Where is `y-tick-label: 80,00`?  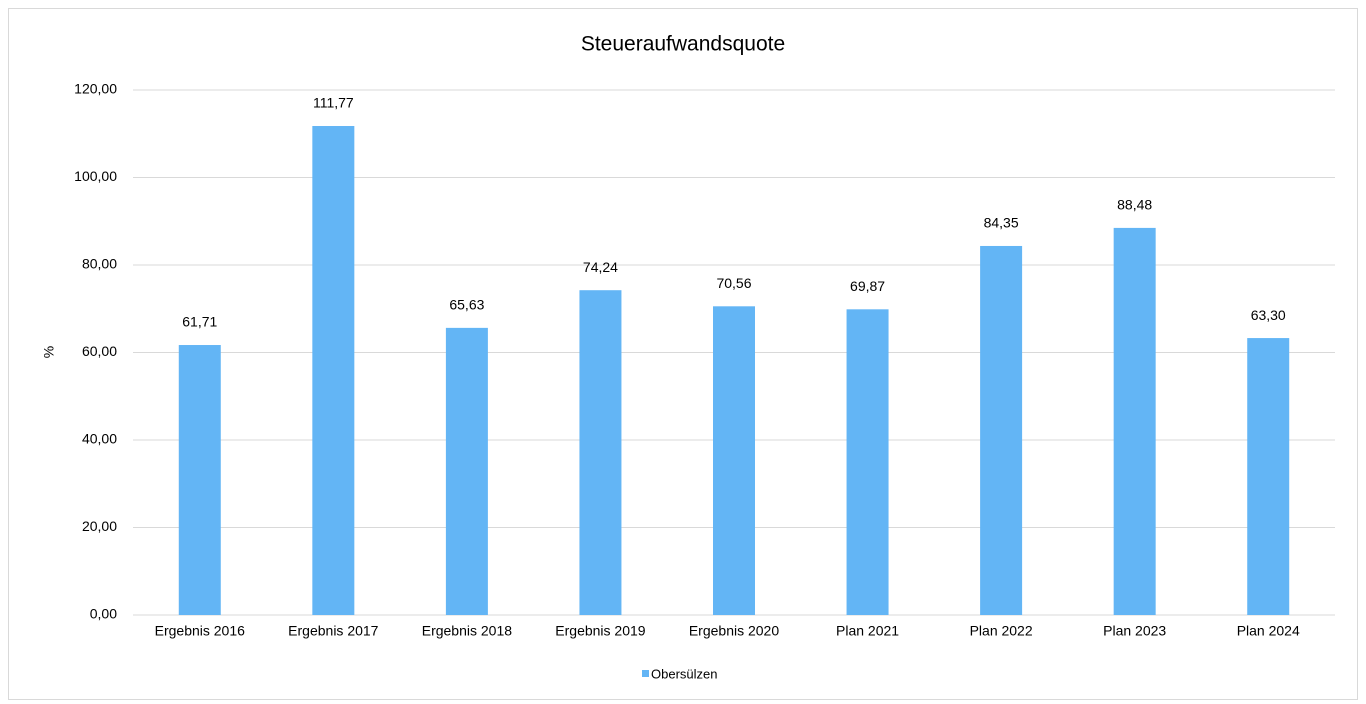
y-tick-label: 80,00 is located at coordinates (99, 264).